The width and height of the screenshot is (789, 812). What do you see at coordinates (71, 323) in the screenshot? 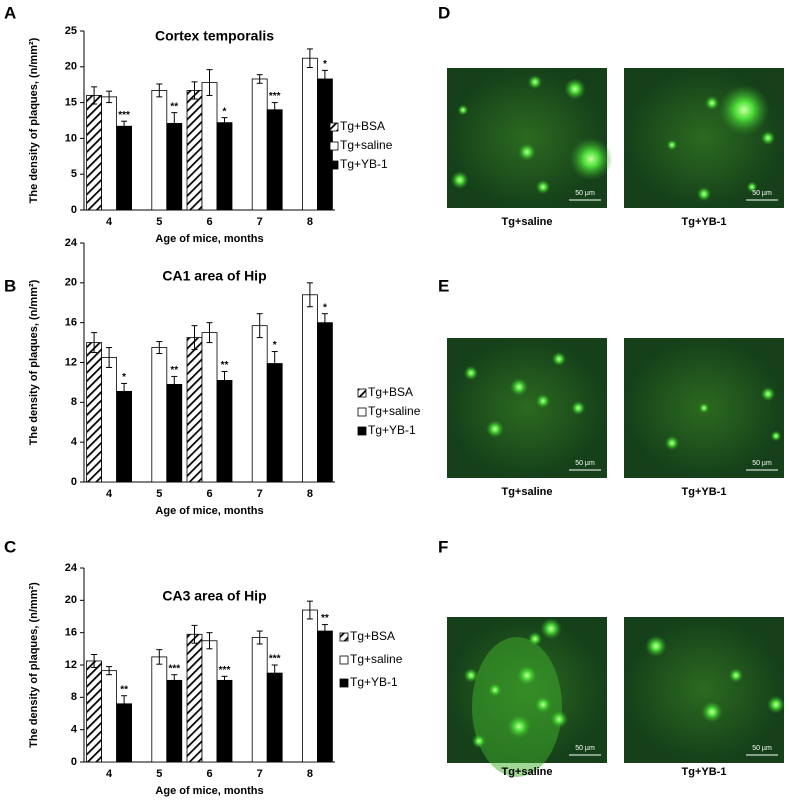
I see `y-tick-label: 16` at bounding box center [71, 323].